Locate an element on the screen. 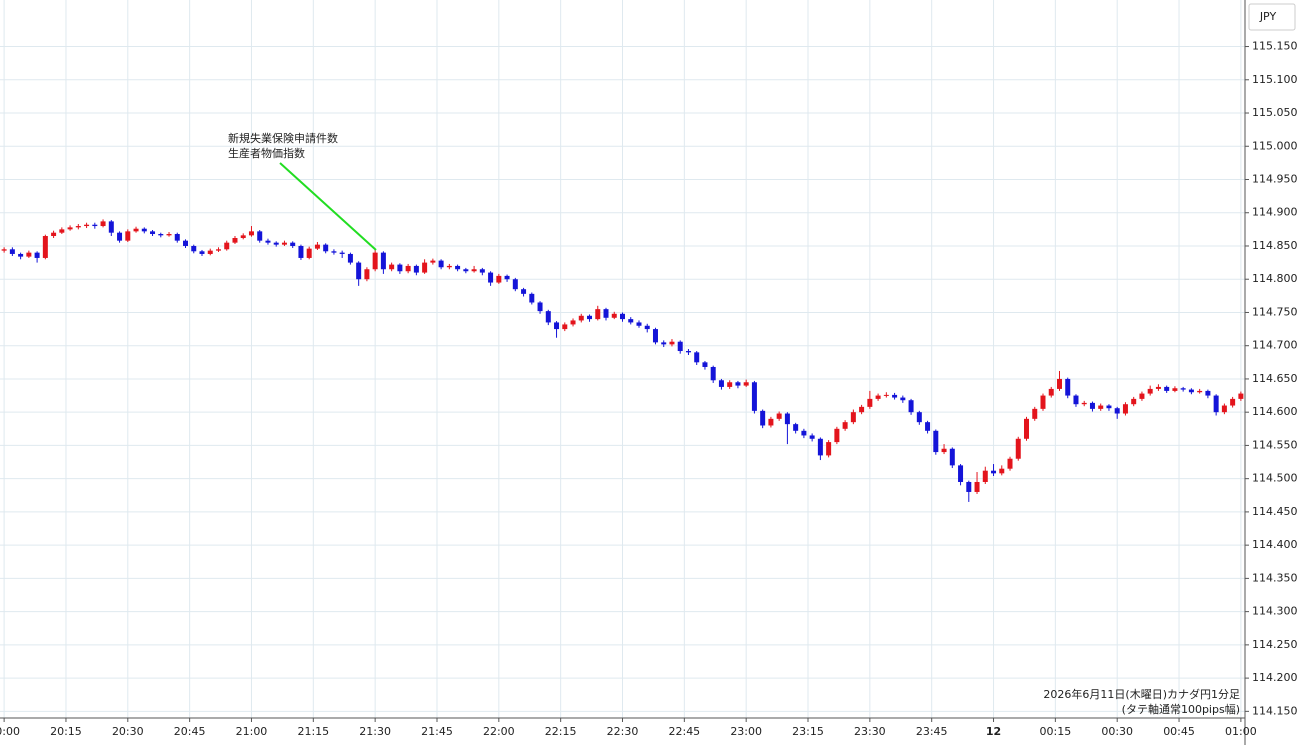 This screenshot has height=745, width=1300. x-tick-label: 21:00 is located at coordinates (252, 731).